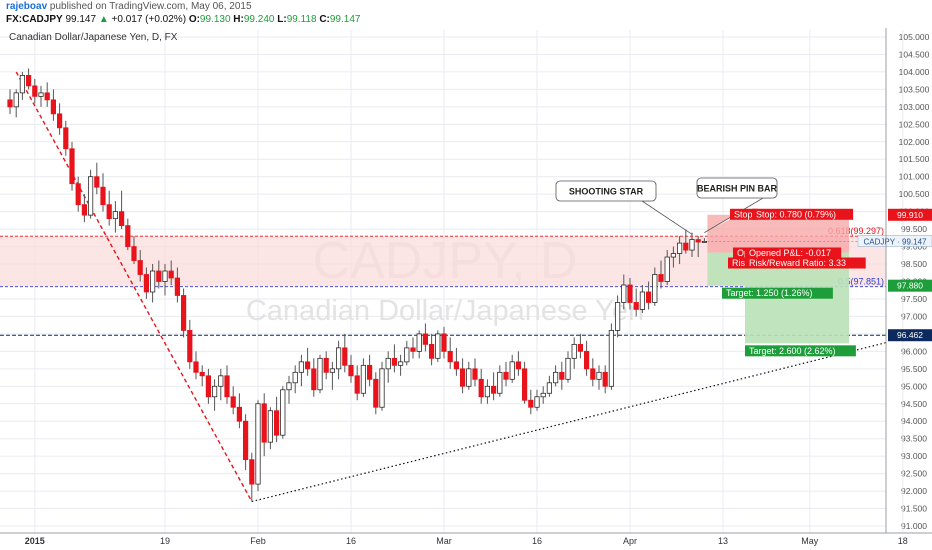 The height and width of the screenshot is (550, 932). Describe the element at coordinates (723, 541) in the screenshot. I see `x-tick-label: 13` at that location.